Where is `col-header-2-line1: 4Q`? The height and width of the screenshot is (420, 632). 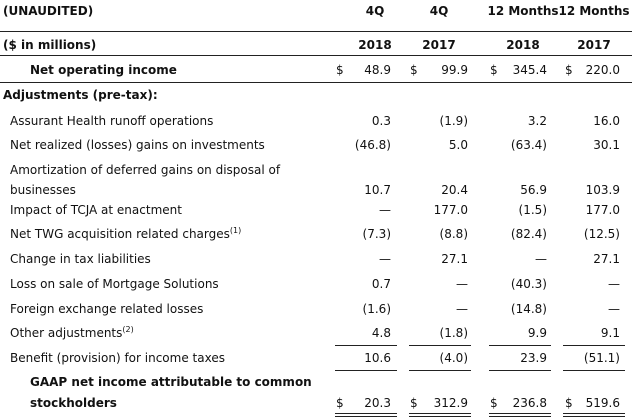
col-header-2-line1: 4Q is located at coordinates (439, 11).